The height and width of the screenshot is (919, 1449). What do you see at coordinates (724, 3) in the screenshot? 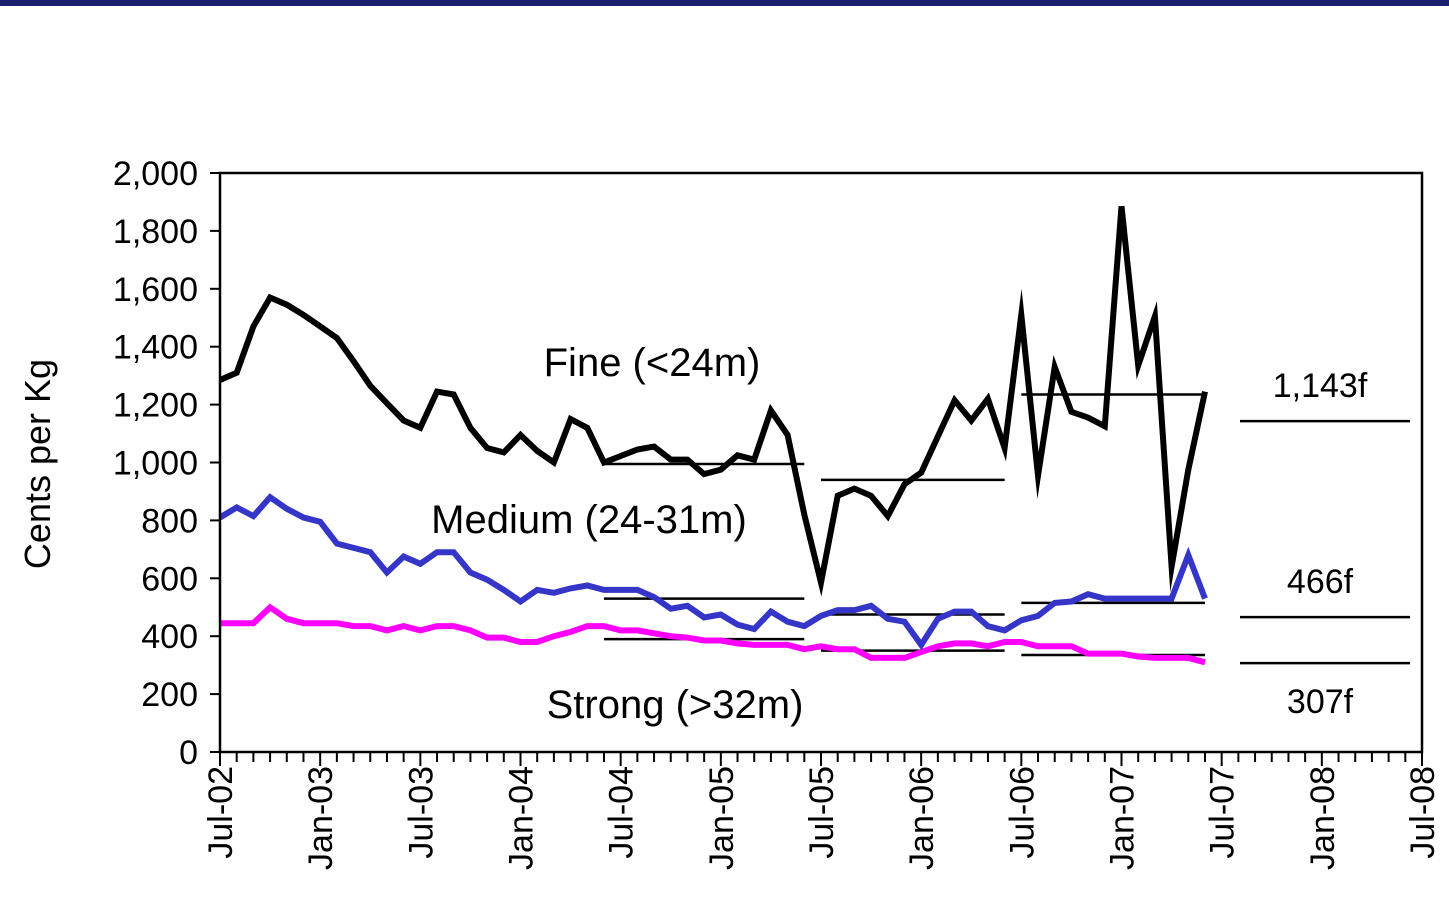
I see `top-border-bar` at bounding box center [724, 3].